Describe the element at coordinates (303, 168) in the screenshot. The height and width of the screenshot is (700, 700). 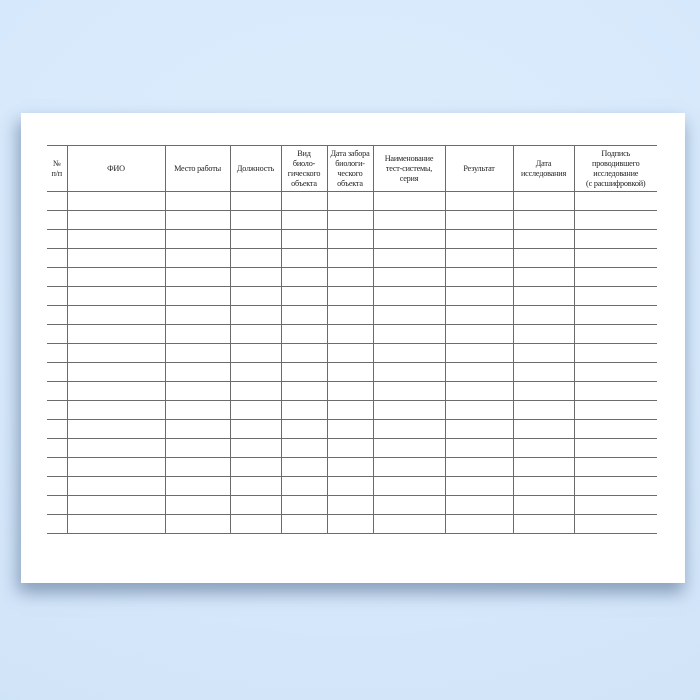
I see `column-header-bio-object-type: Вид биоло- гического объекта` at that location.